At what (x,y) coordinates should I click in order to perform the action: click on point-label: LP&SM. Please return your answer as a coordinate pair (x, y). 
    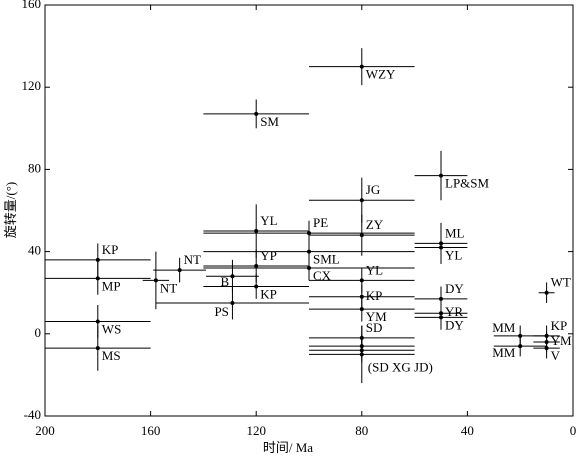
    Looking at the image, I should click on (467, 183).